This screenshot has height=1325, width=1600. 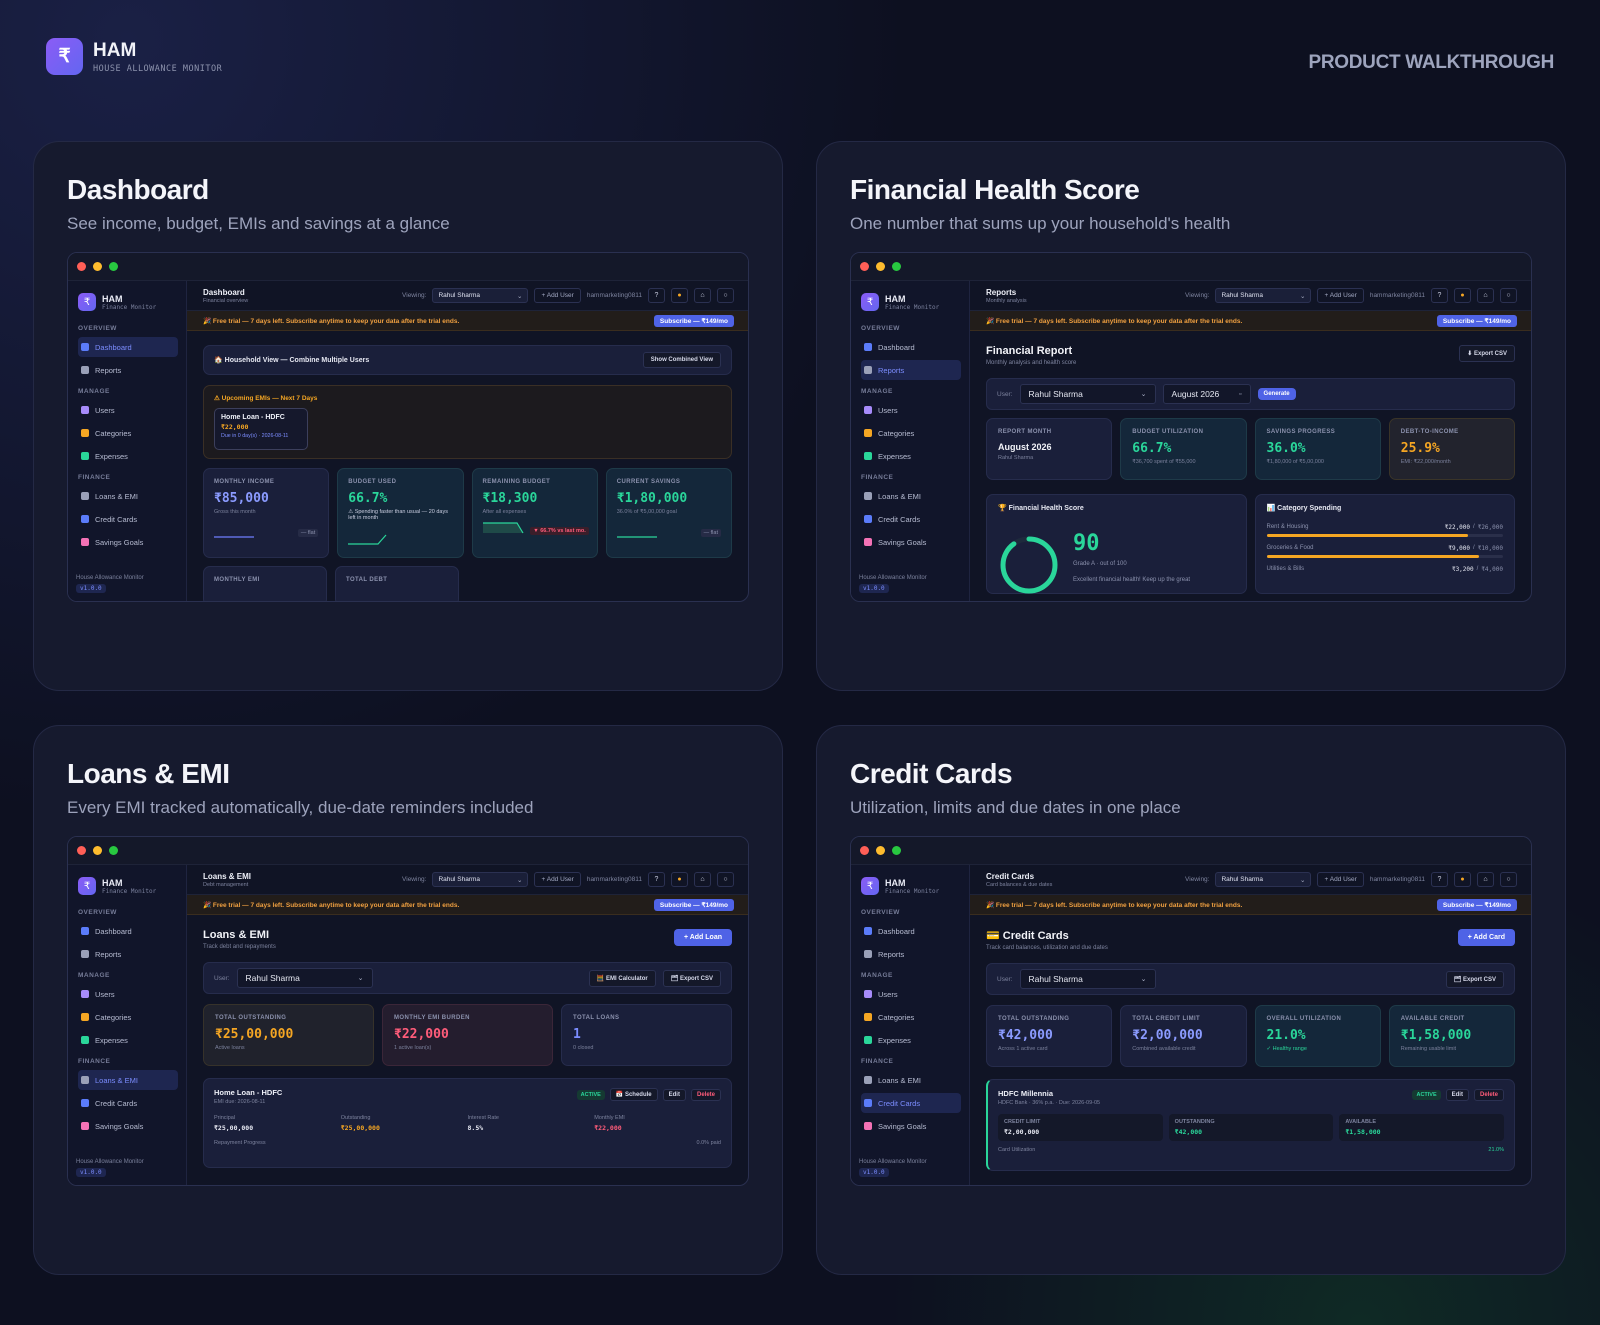 What do you see at coordinates (583, 1048) in the screenshot?
I see `kpi-sub: 0 closed` at bounding box center [583, 1048].